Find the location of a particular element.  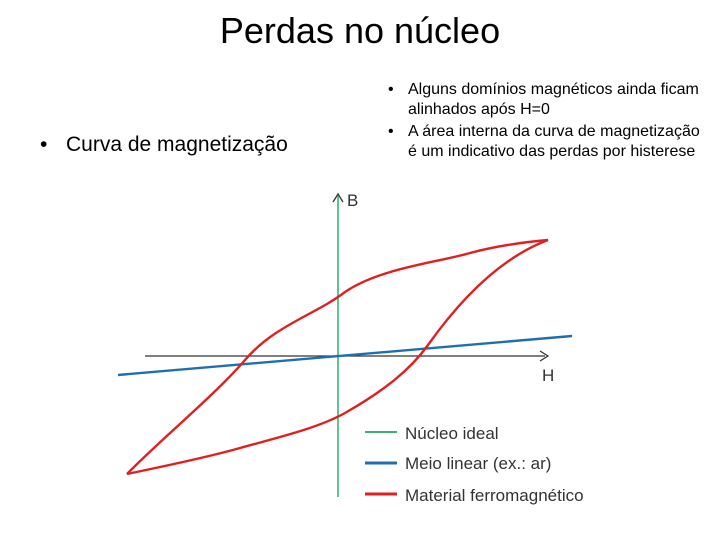

legend-label-ideal: Núcleo ideal is located at coordinates (452, 433).